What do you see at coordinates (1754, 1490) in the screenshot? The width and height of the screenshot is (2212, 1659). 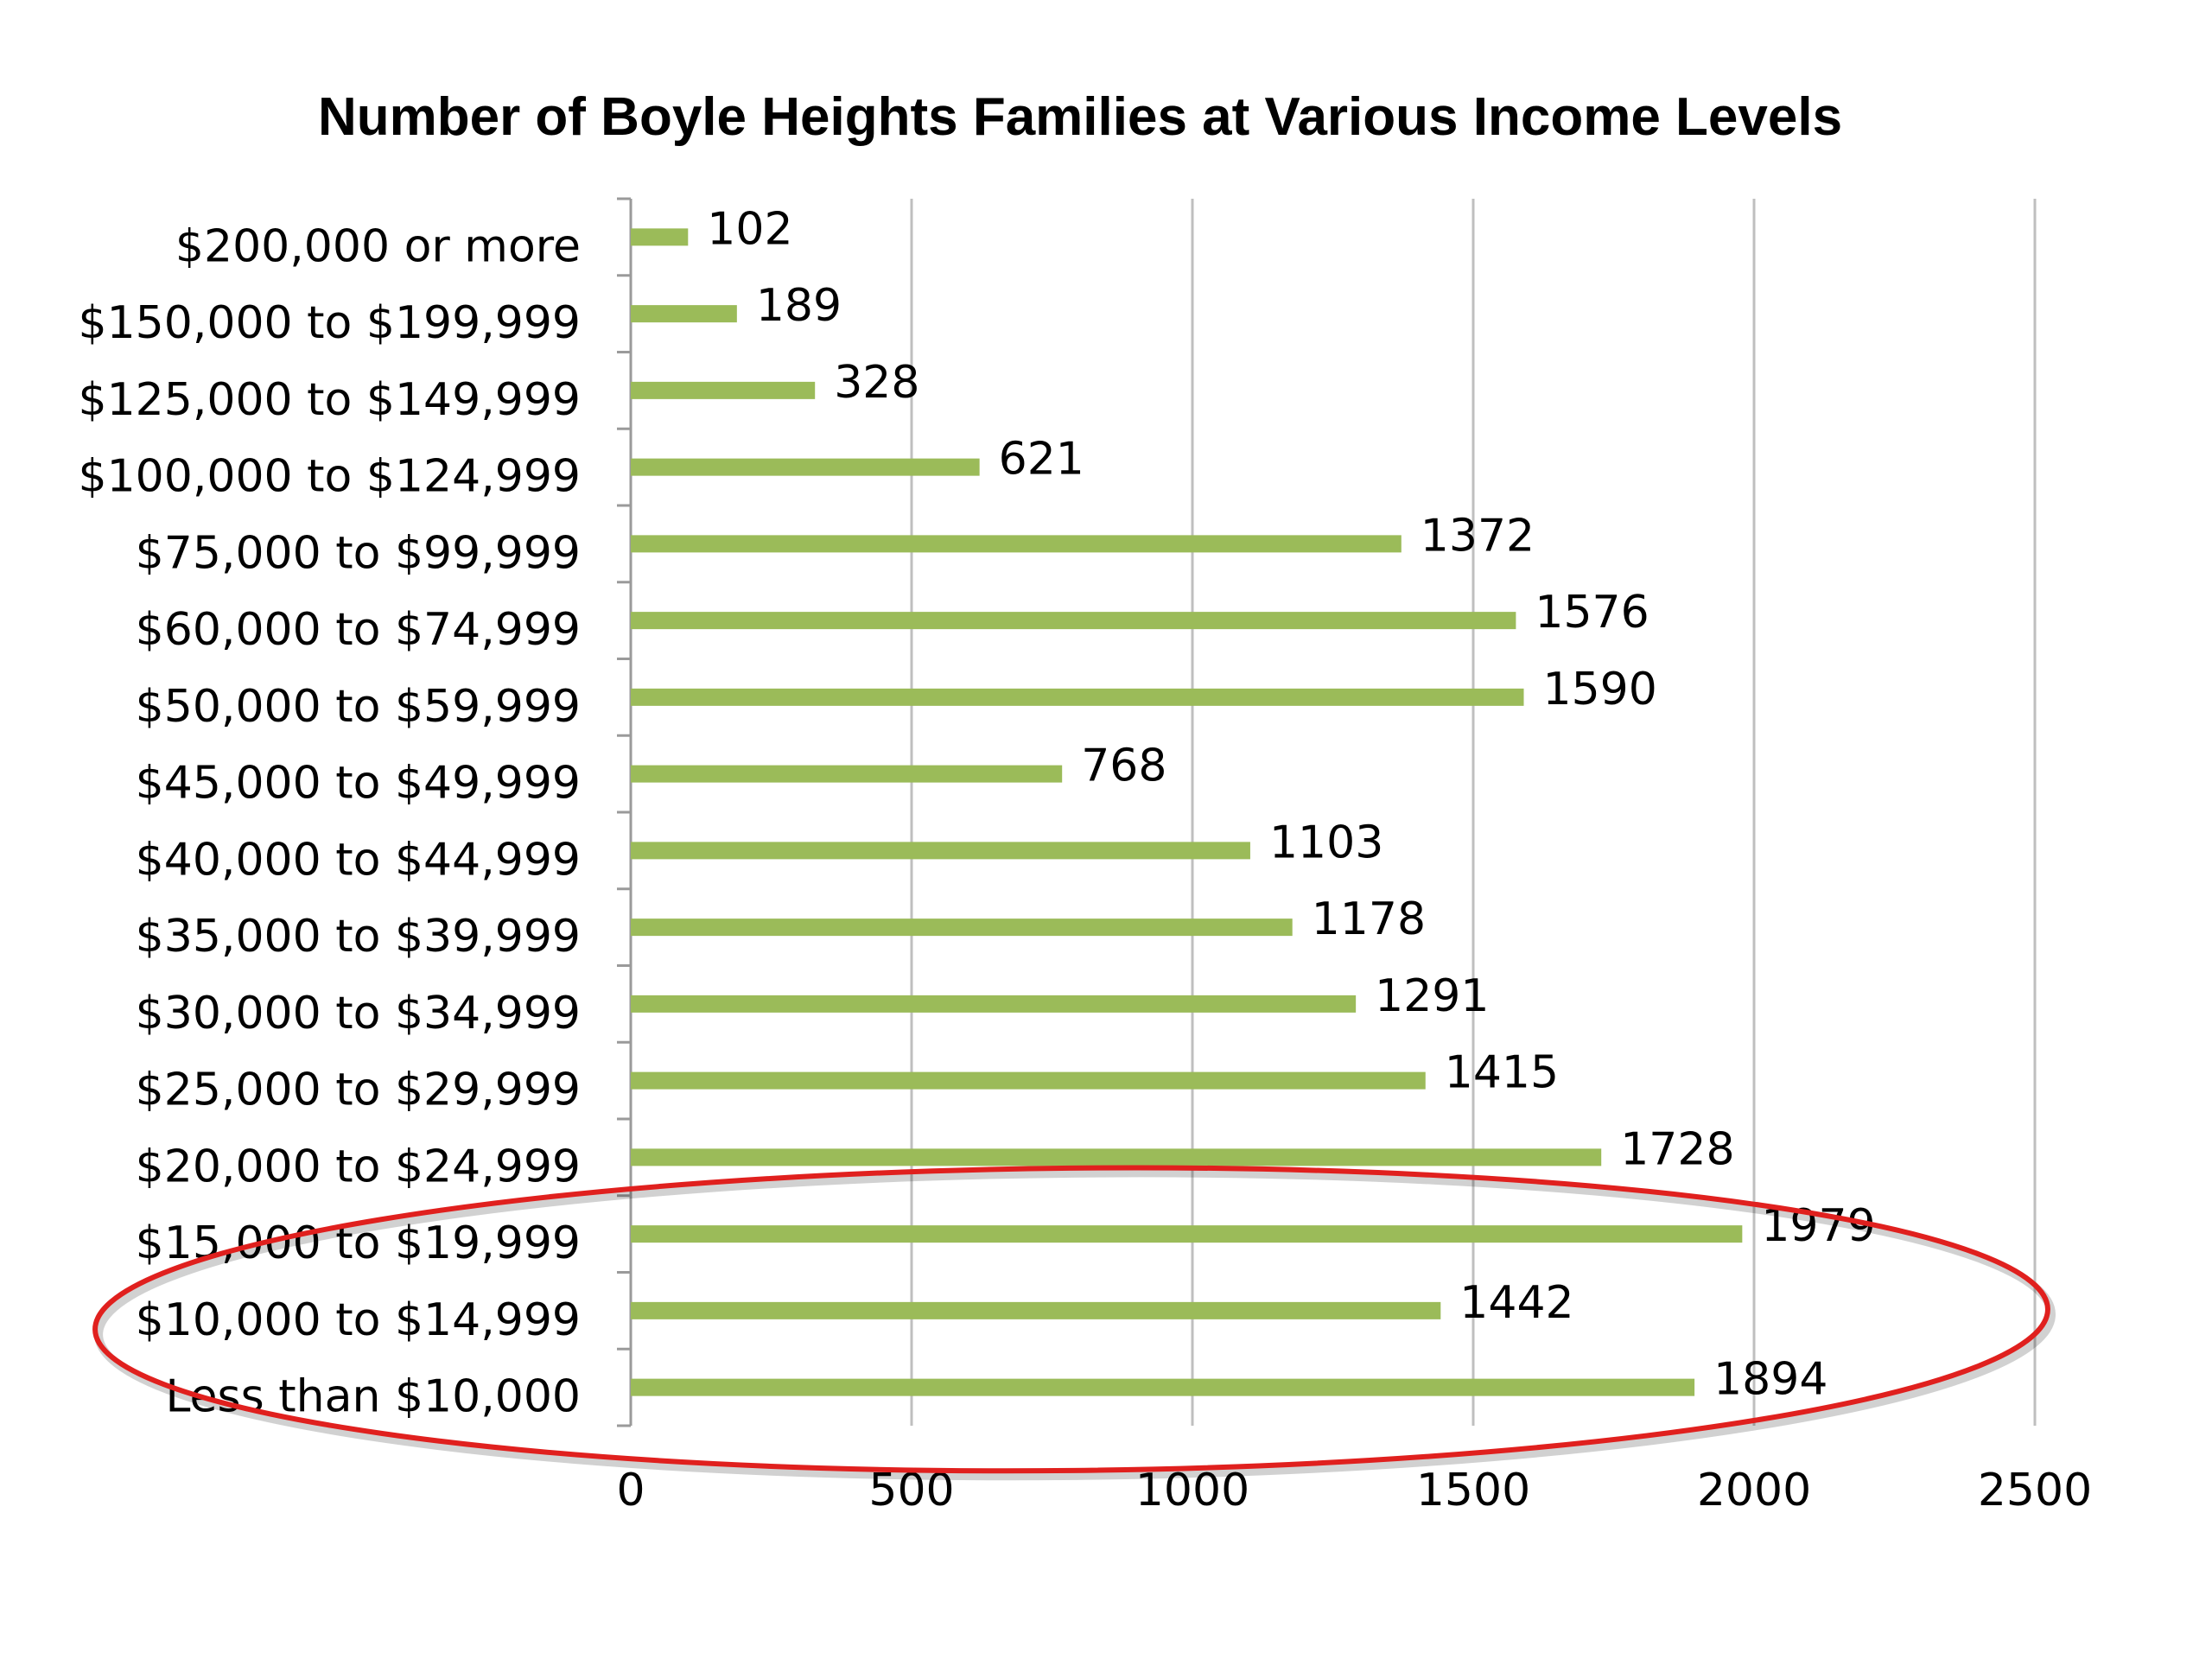 I see `x-tick-label: 2000` at bounding box center [1754, 1490].